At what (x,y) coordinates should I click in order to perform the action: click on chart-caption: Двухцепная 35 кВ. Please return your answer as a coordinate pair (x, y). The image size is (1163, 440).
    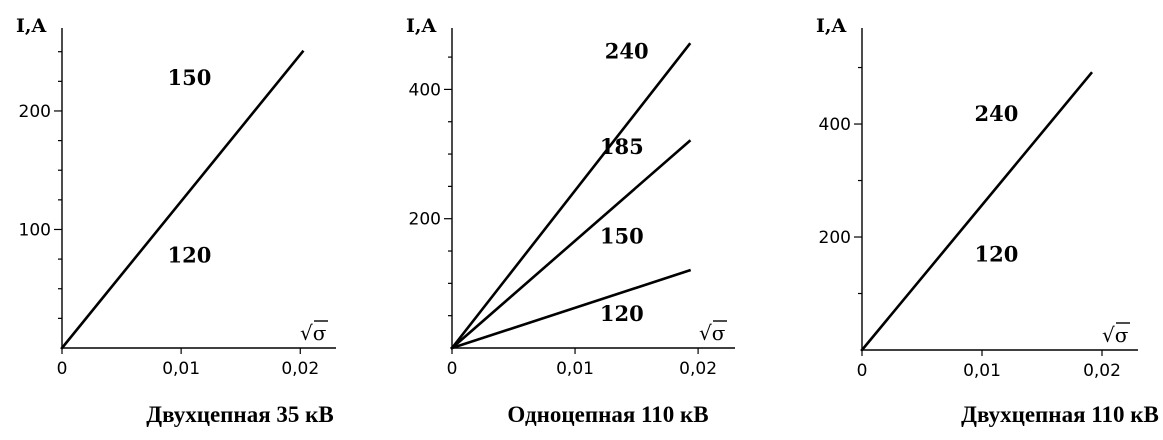
    Looking at the image, I should click on (239, 414).